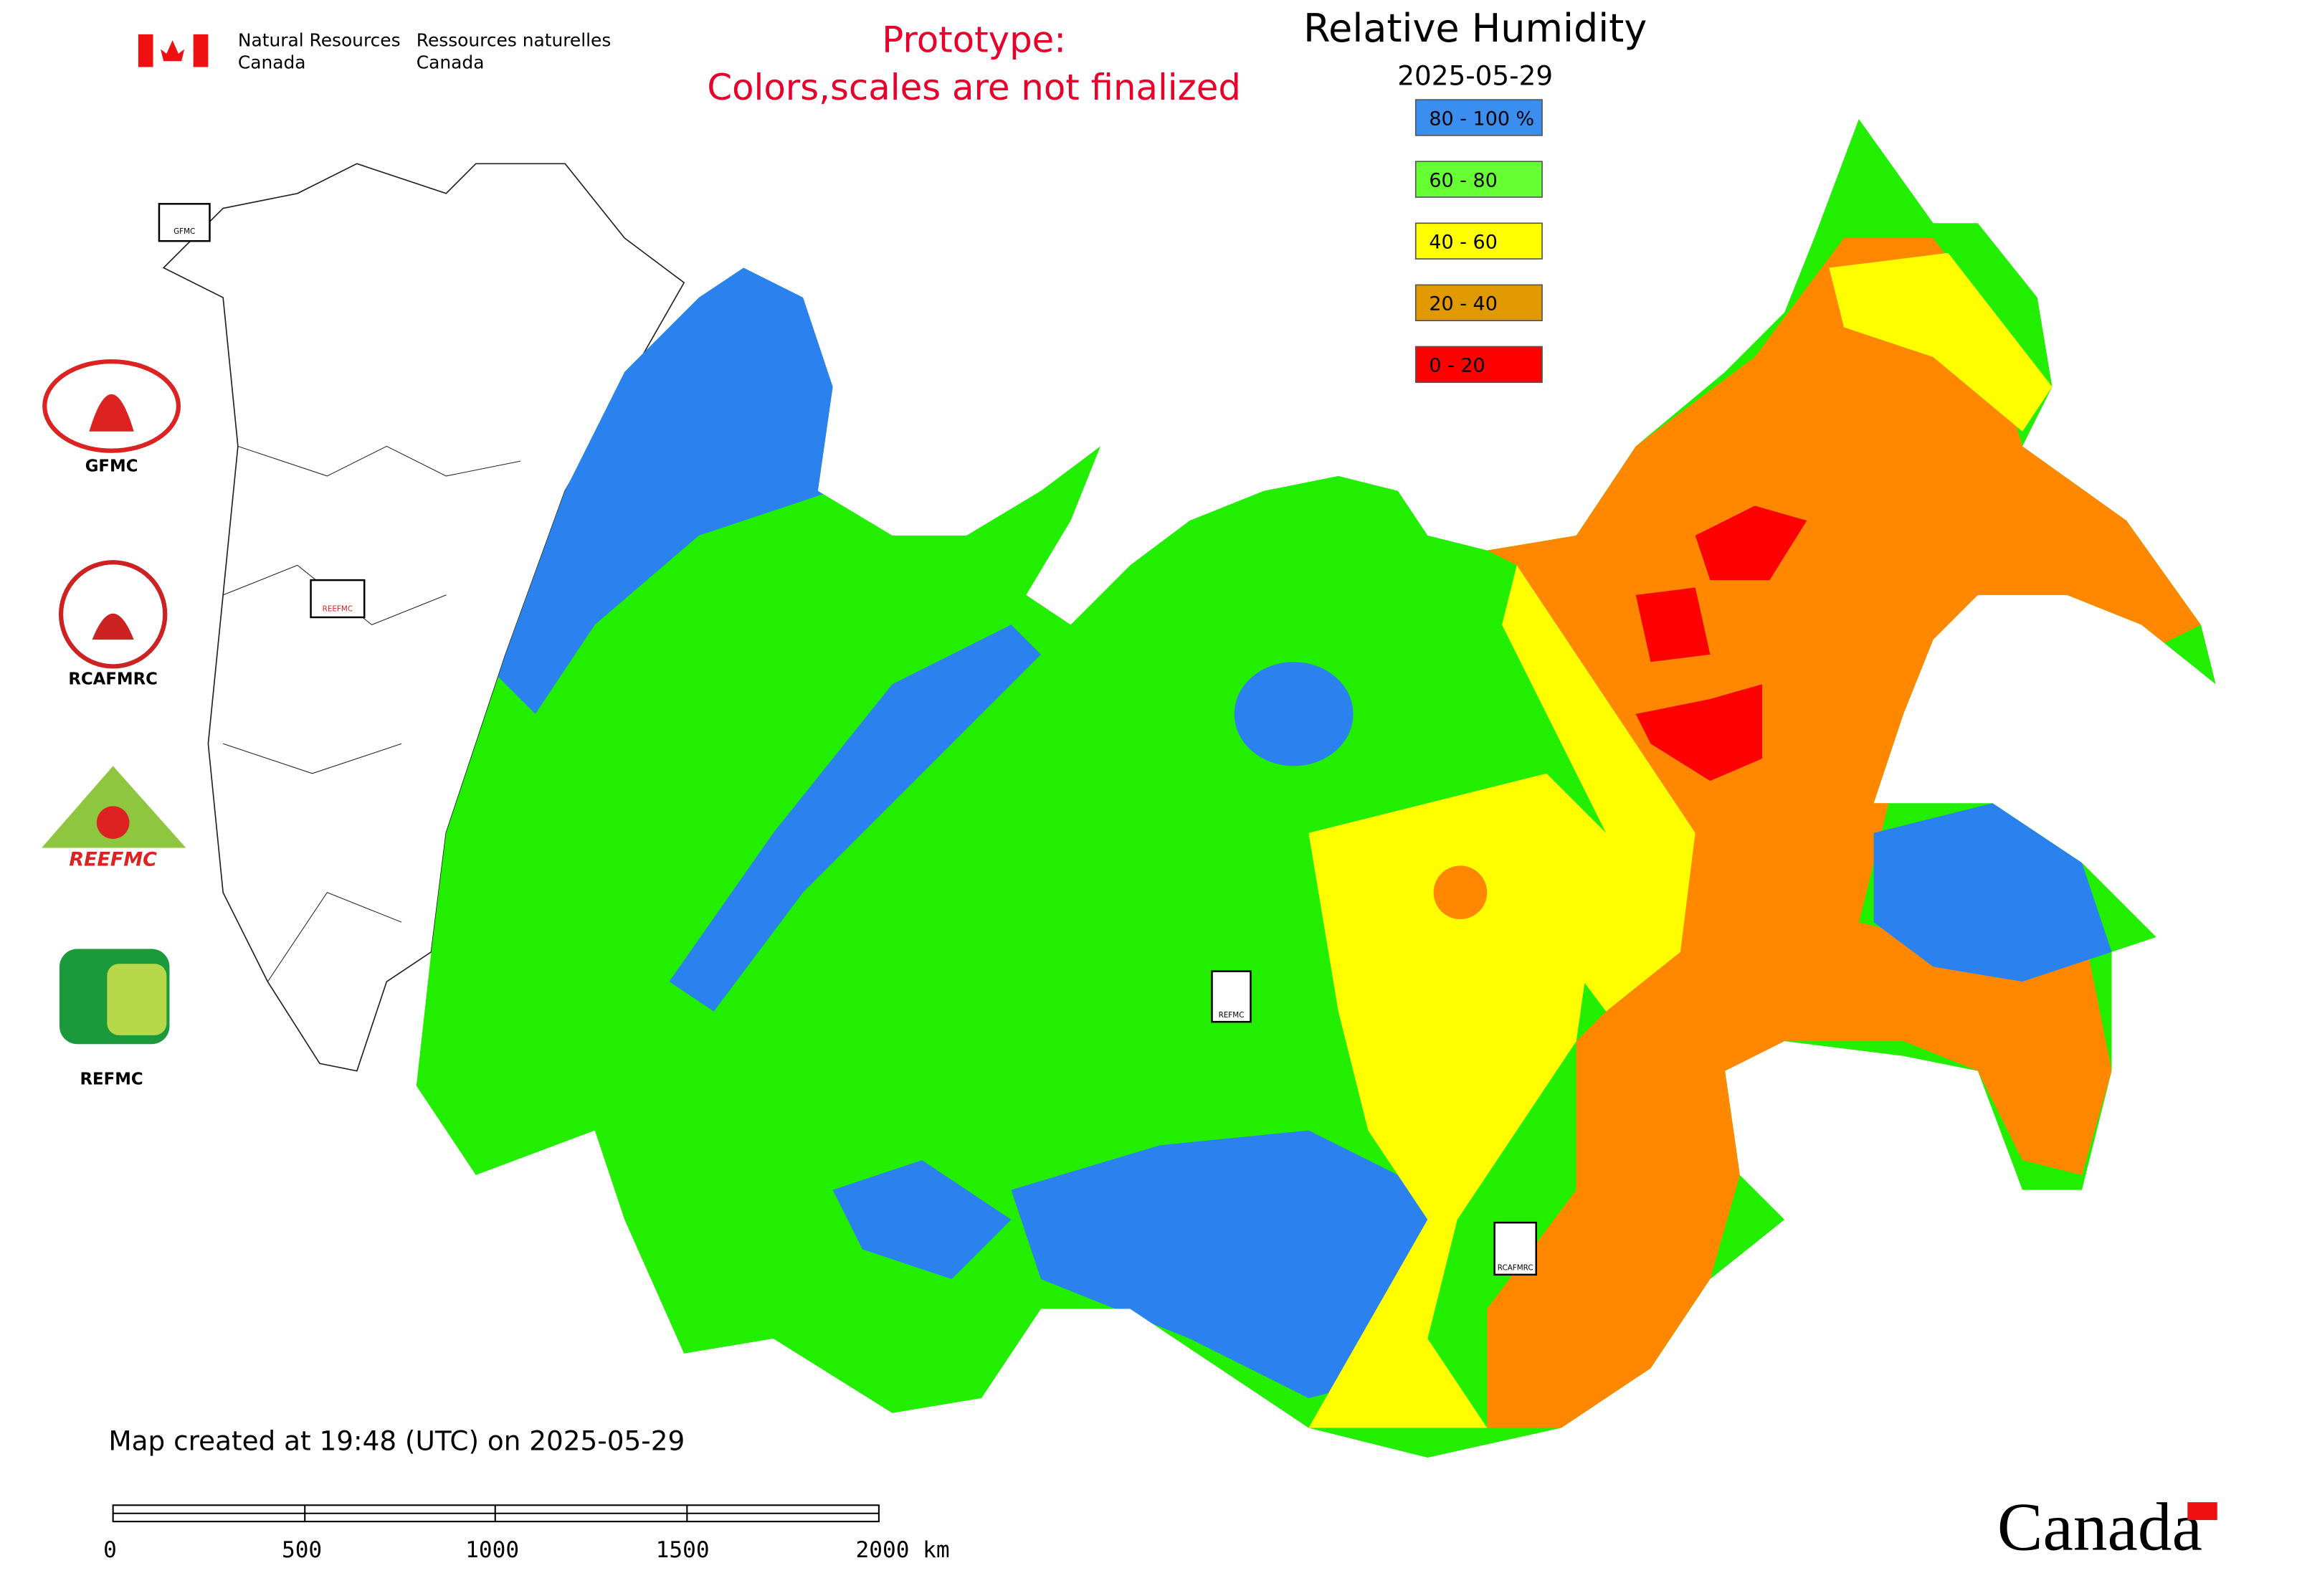 Image resolution: width=2302 pixels, height=1596 pixels. Describe the element at coordinates (319, 39) in the screenshot. I see `org-name: Natural Resources` at that location.